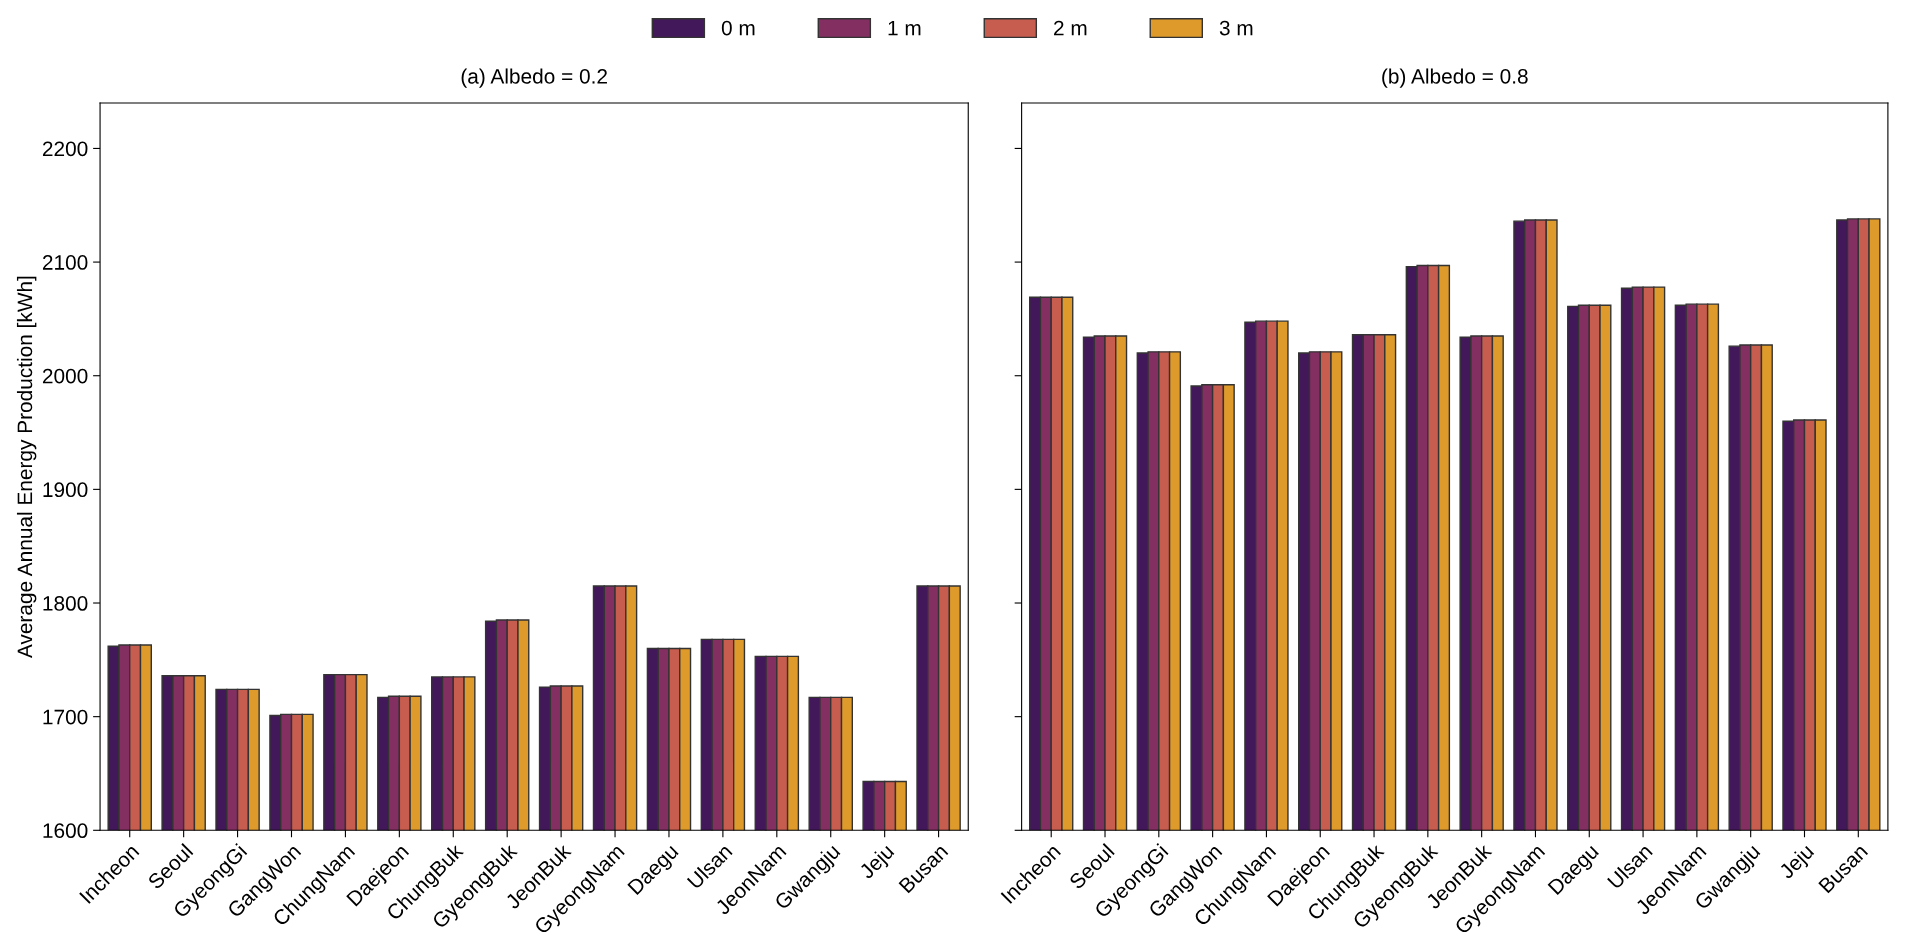 This screenshot has height=950, width=1906. Describe the element at coordinates (904, 28) in the screenshot. I see `legend-label: 1 m` at that location.